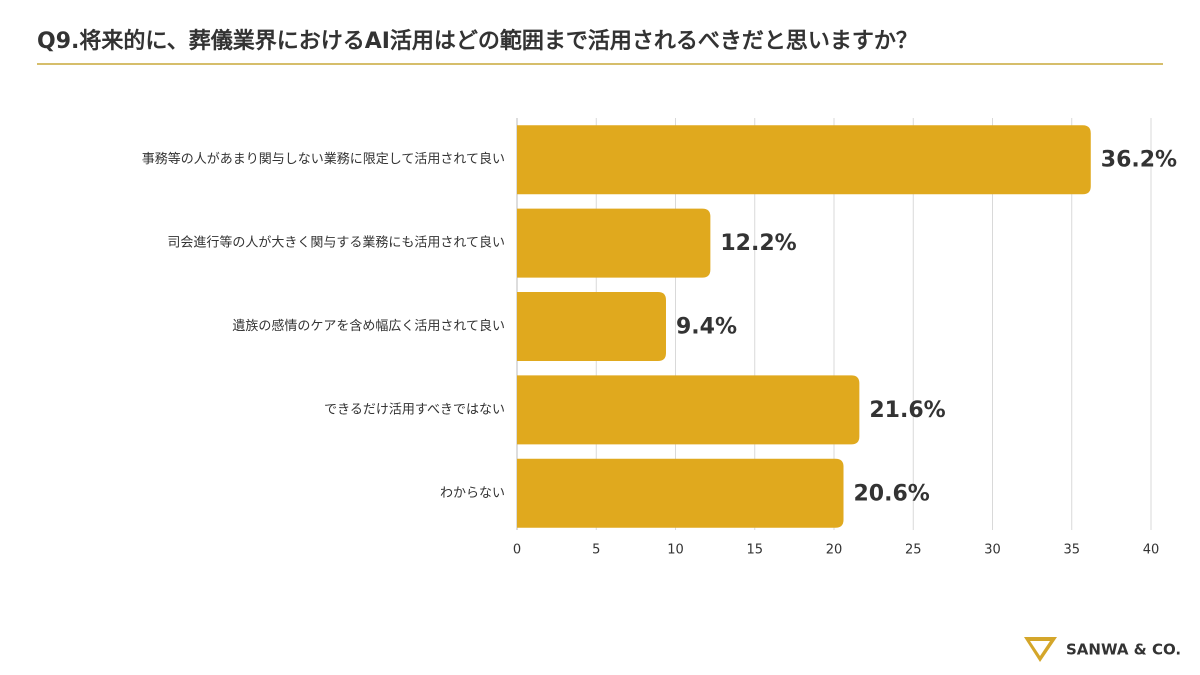 This screenshot has width=1200, height=675. I want to click on y-tick-label: できるだけ活用すべきではない, so click(414, 409).